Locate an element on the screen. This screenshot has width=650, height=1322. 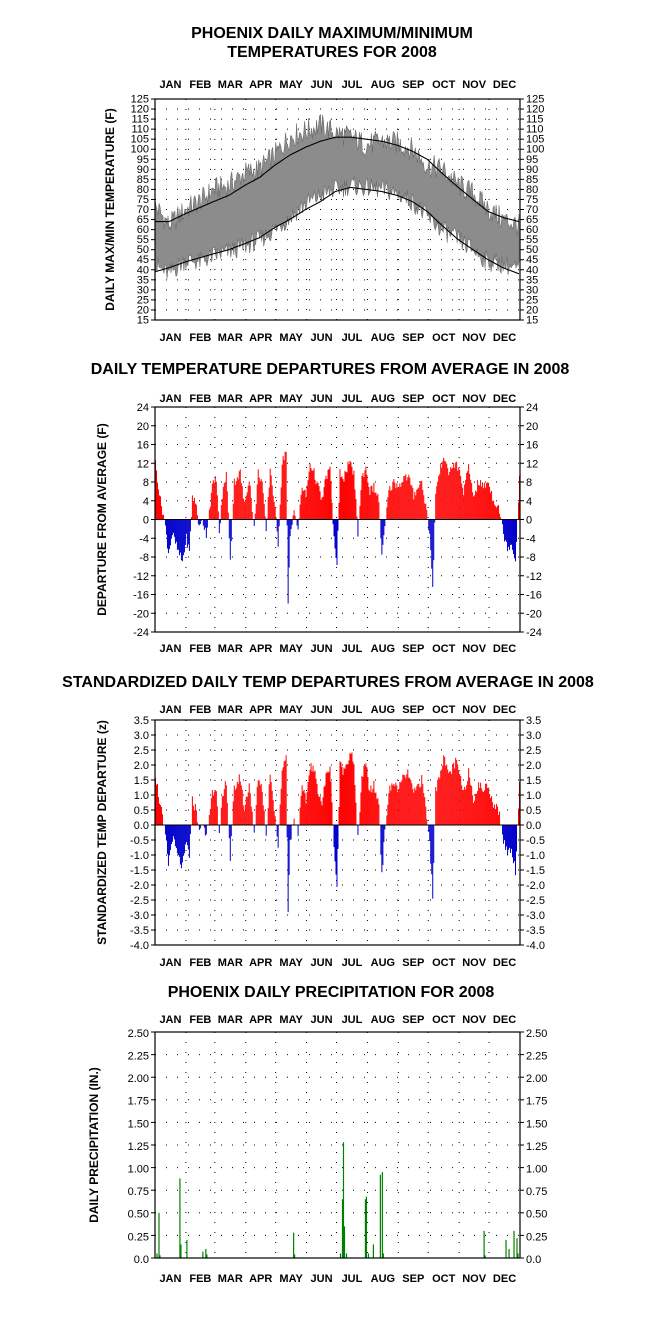
chart-1-month-label: OCT is located at coordinates (444, 338).